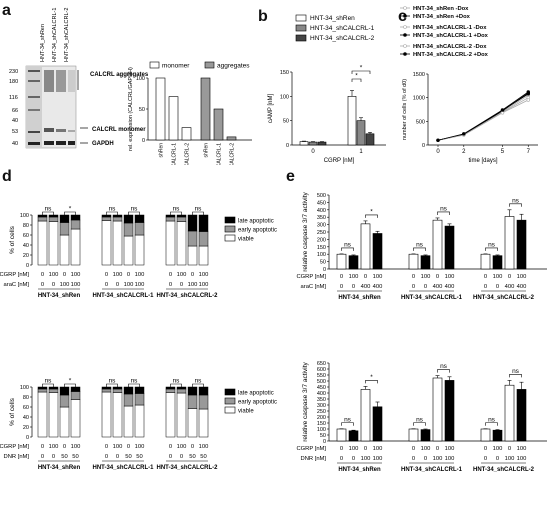  Describe the element at coordinates (13, 82) in the screenshot. I see `mw-marker: 180` at that location.